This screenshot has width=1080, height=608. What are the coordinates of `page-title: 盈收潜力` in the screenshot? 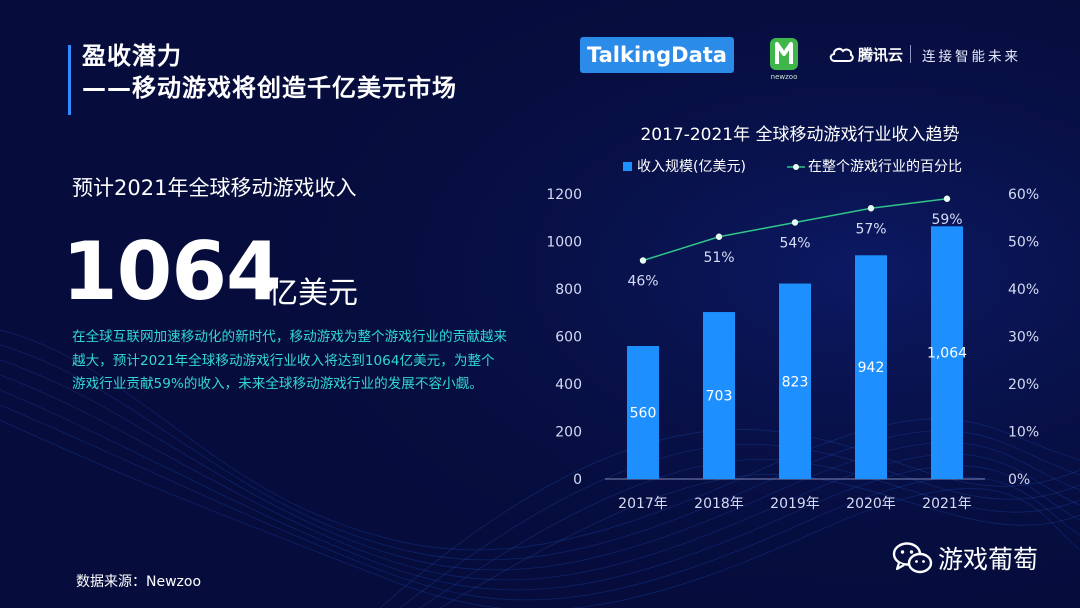 It's located at (132, 56).